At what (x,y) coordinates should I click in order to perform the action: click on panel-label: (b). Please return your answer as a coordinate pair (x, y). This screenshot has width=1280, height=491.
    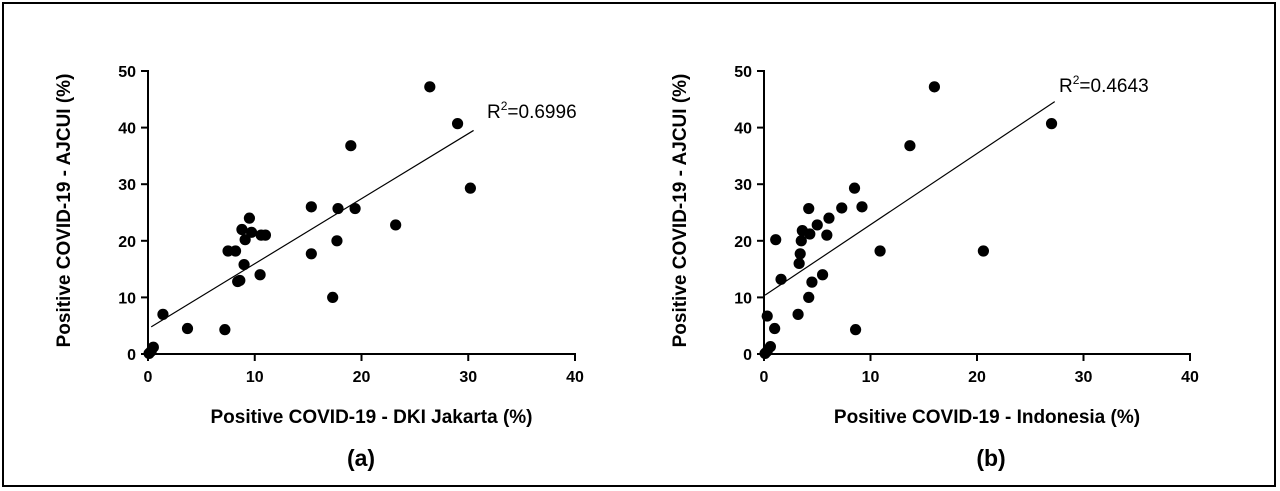
    Looking at the image, I should click on (990, 458).